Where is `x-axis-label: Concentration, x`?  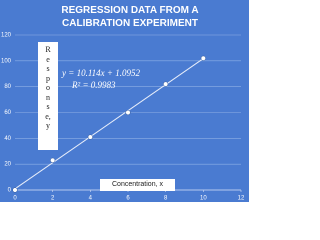
x-axis-label: Concentration, x is located at coordinates (137, 185).